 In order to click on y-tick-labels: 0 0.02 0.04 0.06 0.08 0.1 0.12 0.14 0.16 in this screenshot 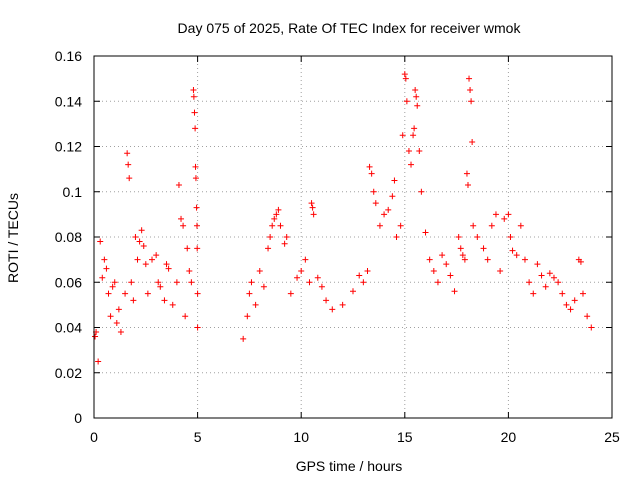, I will do `click(68, 237)`.